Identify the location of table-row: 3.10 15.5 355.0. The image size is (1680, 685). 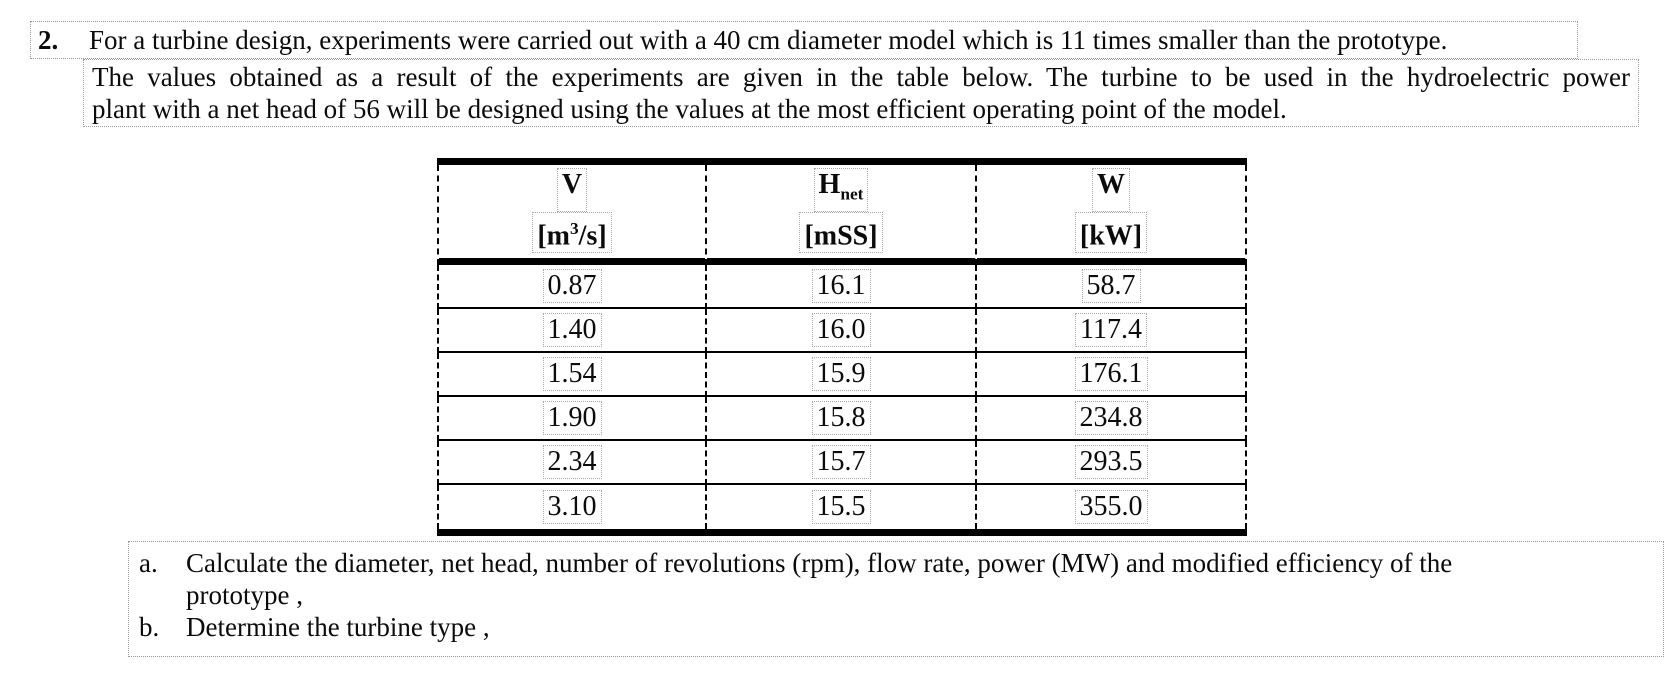
(842, 506).